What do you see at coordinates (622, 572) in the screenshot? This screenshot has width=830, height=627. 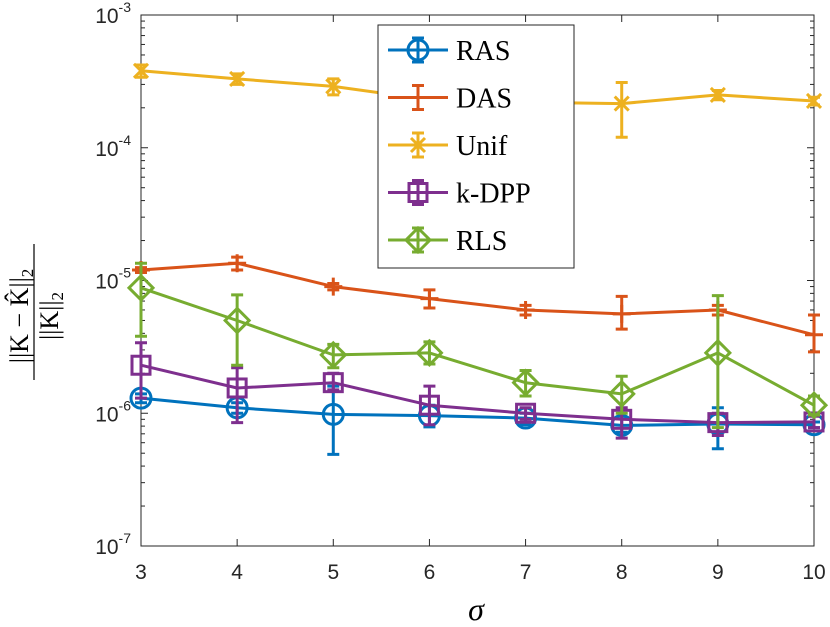 I see `x-tick-label: 8` at bounding box center [622, 572].